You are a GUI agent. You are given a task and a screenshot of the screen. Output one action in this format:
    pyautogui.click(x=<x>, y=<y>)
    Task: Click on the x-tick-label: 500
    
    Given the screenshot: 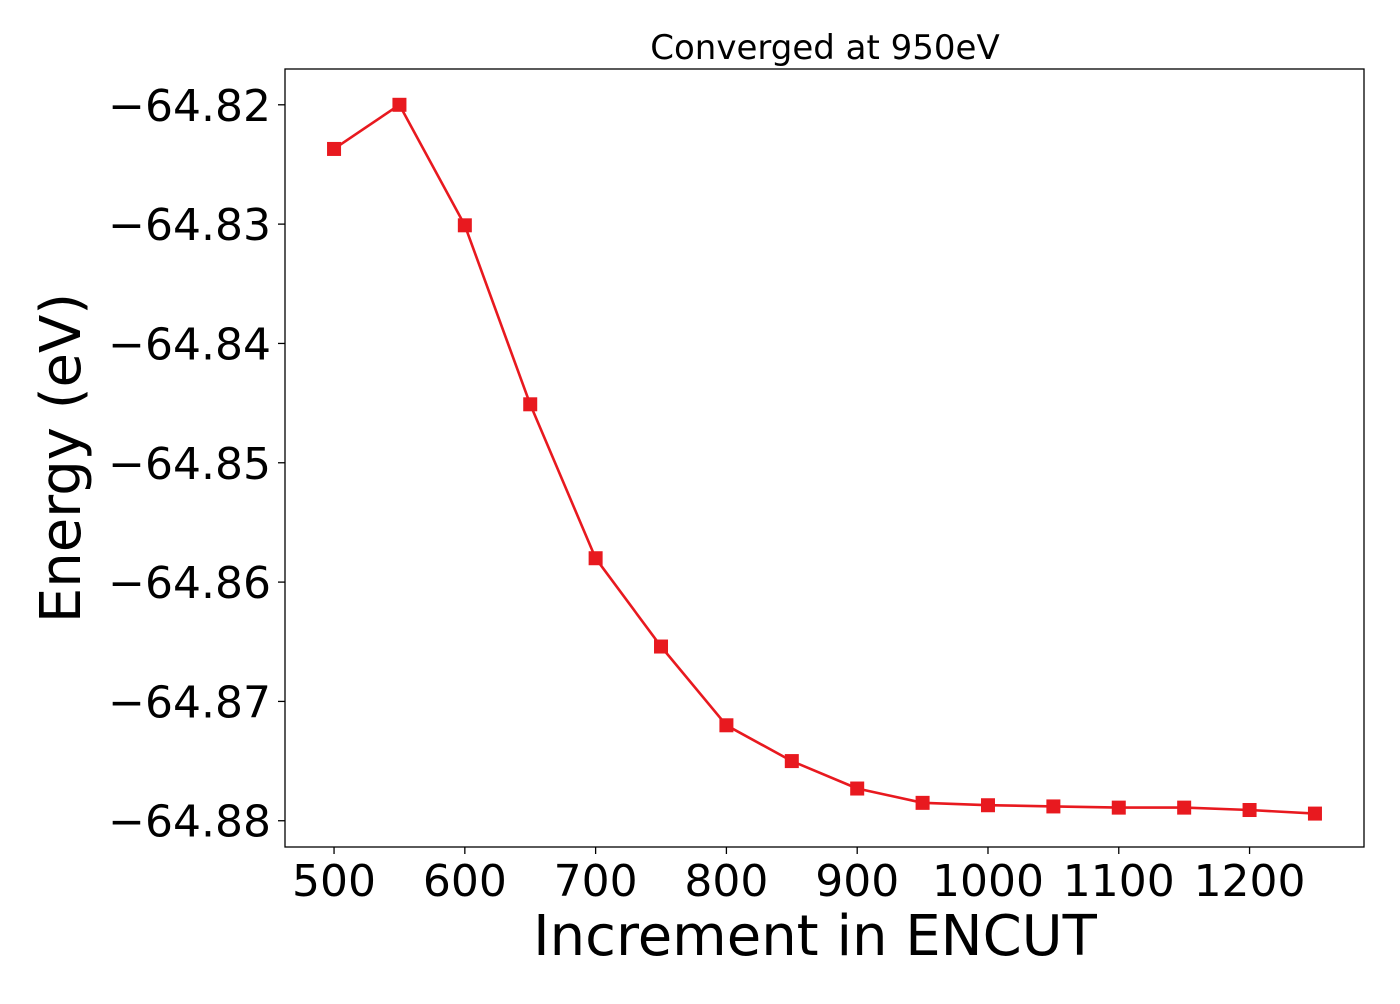 What is the action you would take?
    pyautogui.click(x=334, y=881)
    